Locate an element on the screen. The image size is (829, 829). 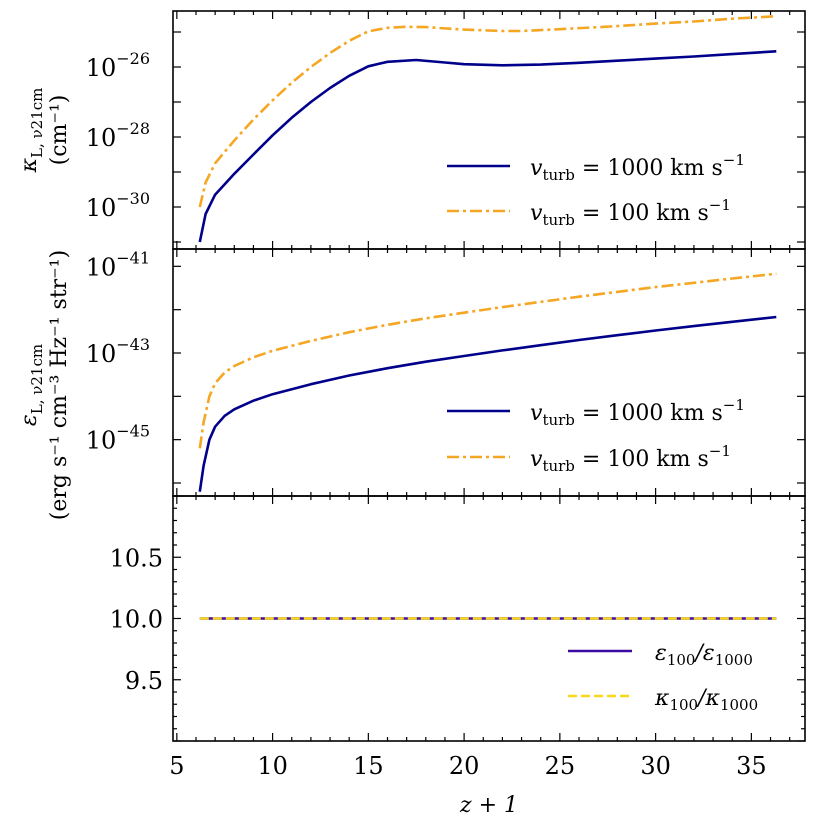
xtick-label: 10 is located at coordinates (272, 766).